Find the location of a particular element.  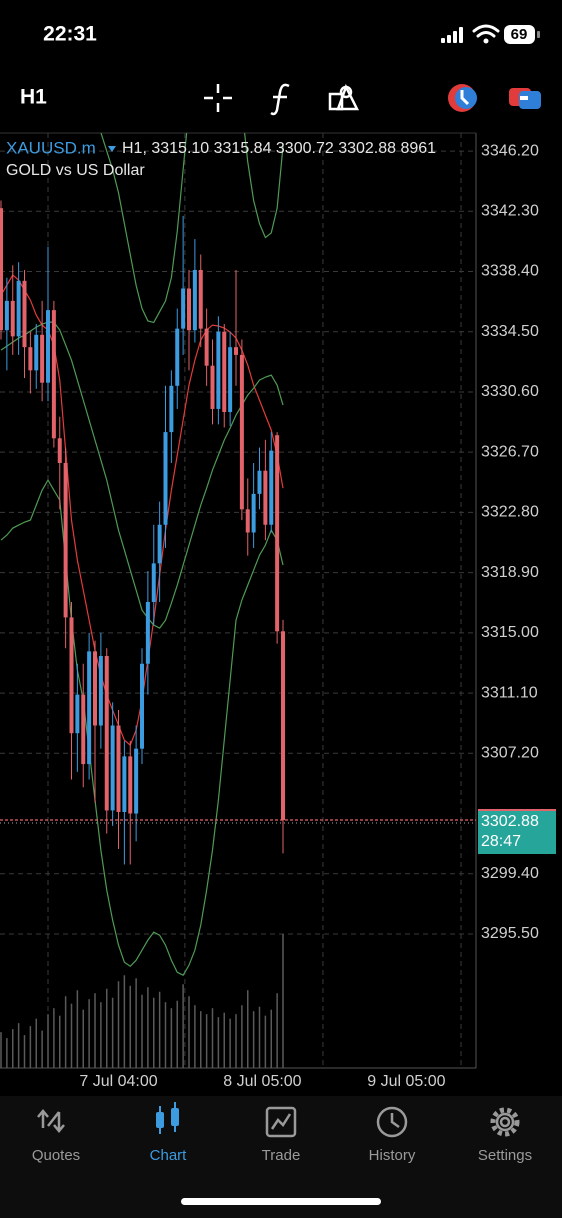

bar-countdown: 28:47 is located at coordinates (501, 841).